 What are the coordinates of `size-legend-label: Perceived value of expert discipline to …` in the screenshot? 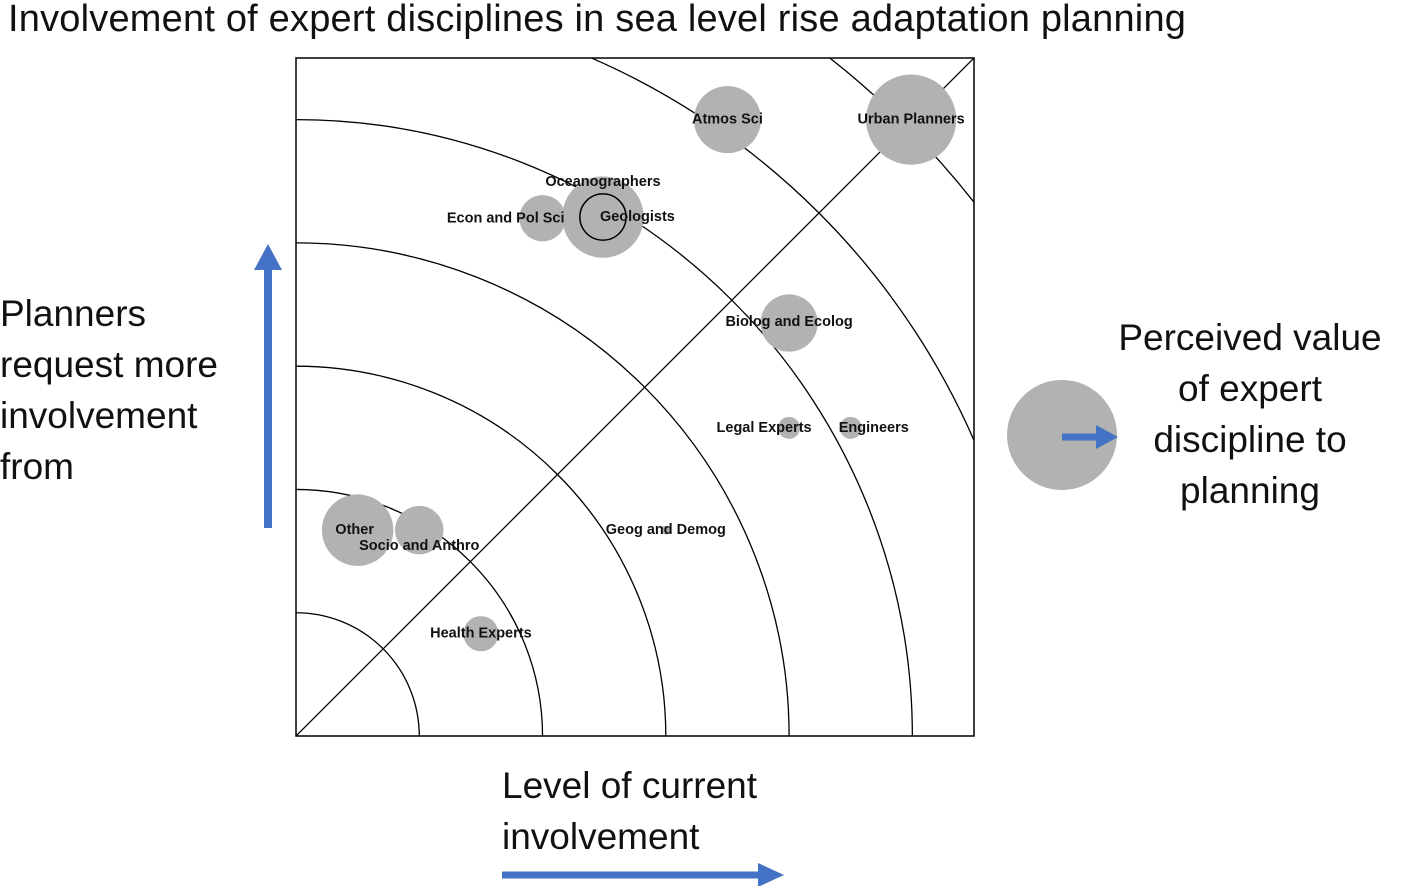 It's located at (1250, 414).